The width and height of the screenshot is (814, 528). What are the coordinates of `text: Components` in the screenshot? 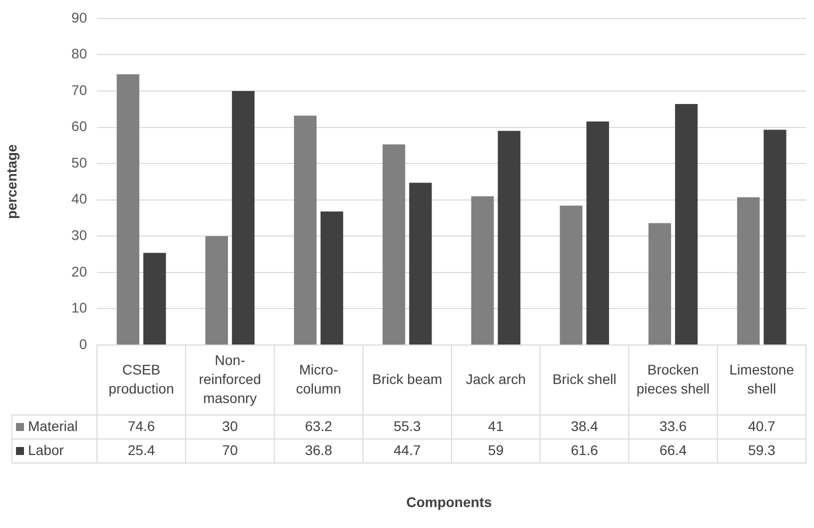 It's located at (449, 502).